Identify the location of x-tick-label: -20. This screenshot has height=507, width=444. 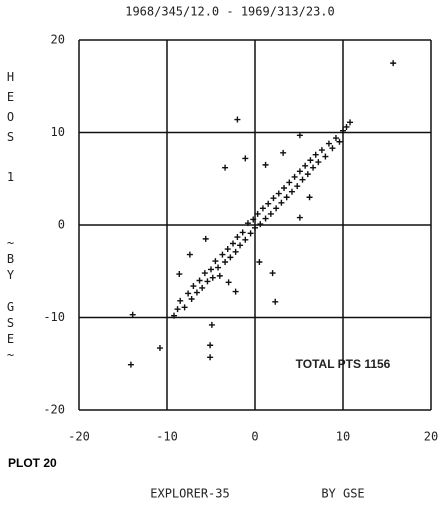
(79, 437).